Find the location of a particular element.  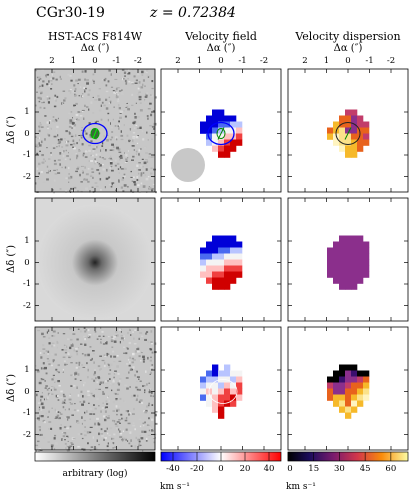

velocity-colorbar-tick: -20 is located at coordinates (197, 468).